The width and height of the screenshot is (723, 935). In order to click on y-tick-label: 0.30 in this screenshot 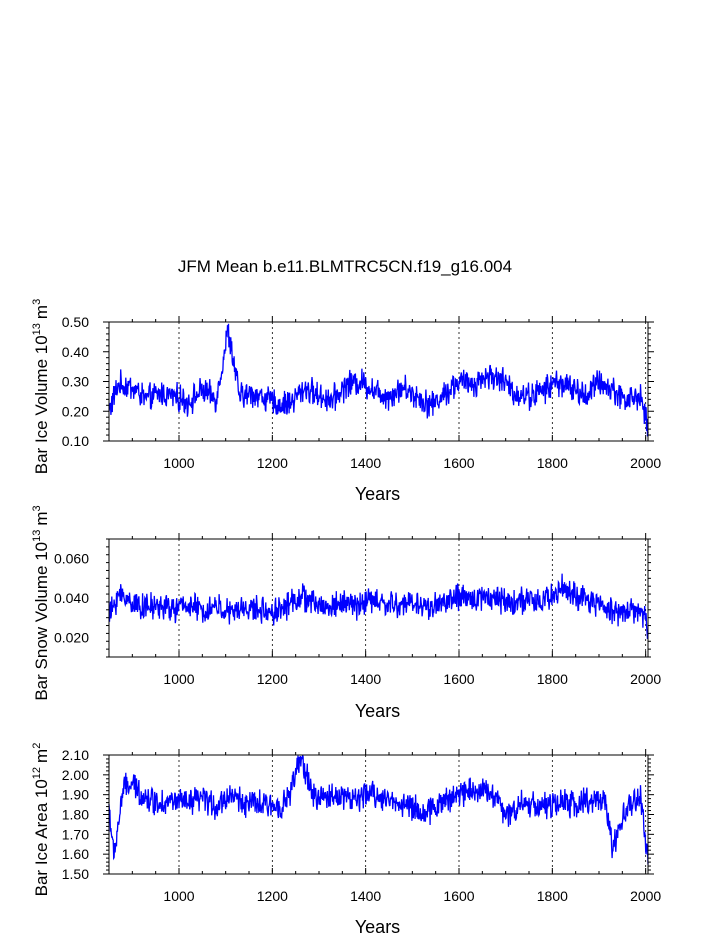, I will do `click(75, 382)`.